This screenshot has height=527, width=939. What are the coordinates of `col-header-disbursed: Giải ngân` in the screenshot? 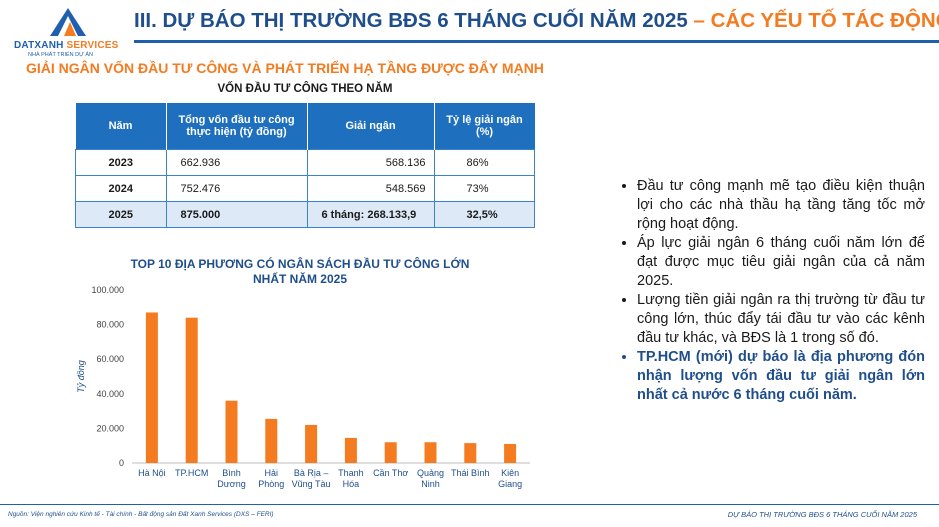 It's located at (370, 126).